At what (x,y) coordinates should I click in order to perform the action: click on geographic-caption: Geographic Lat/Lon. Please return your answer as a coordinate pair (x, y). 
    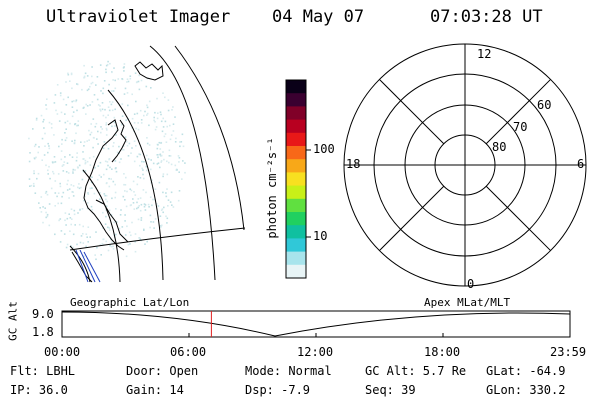
    Looking at the image, I should click on (130, 302).